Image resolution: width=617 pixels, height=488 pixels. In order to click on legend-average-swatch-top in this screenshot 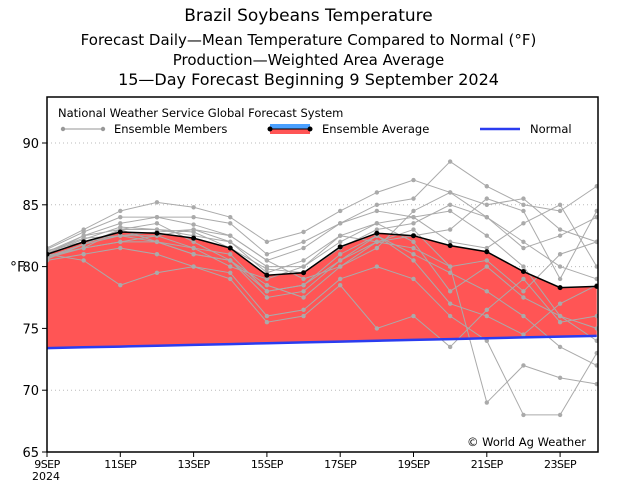, I will do `click(290, 126)`.